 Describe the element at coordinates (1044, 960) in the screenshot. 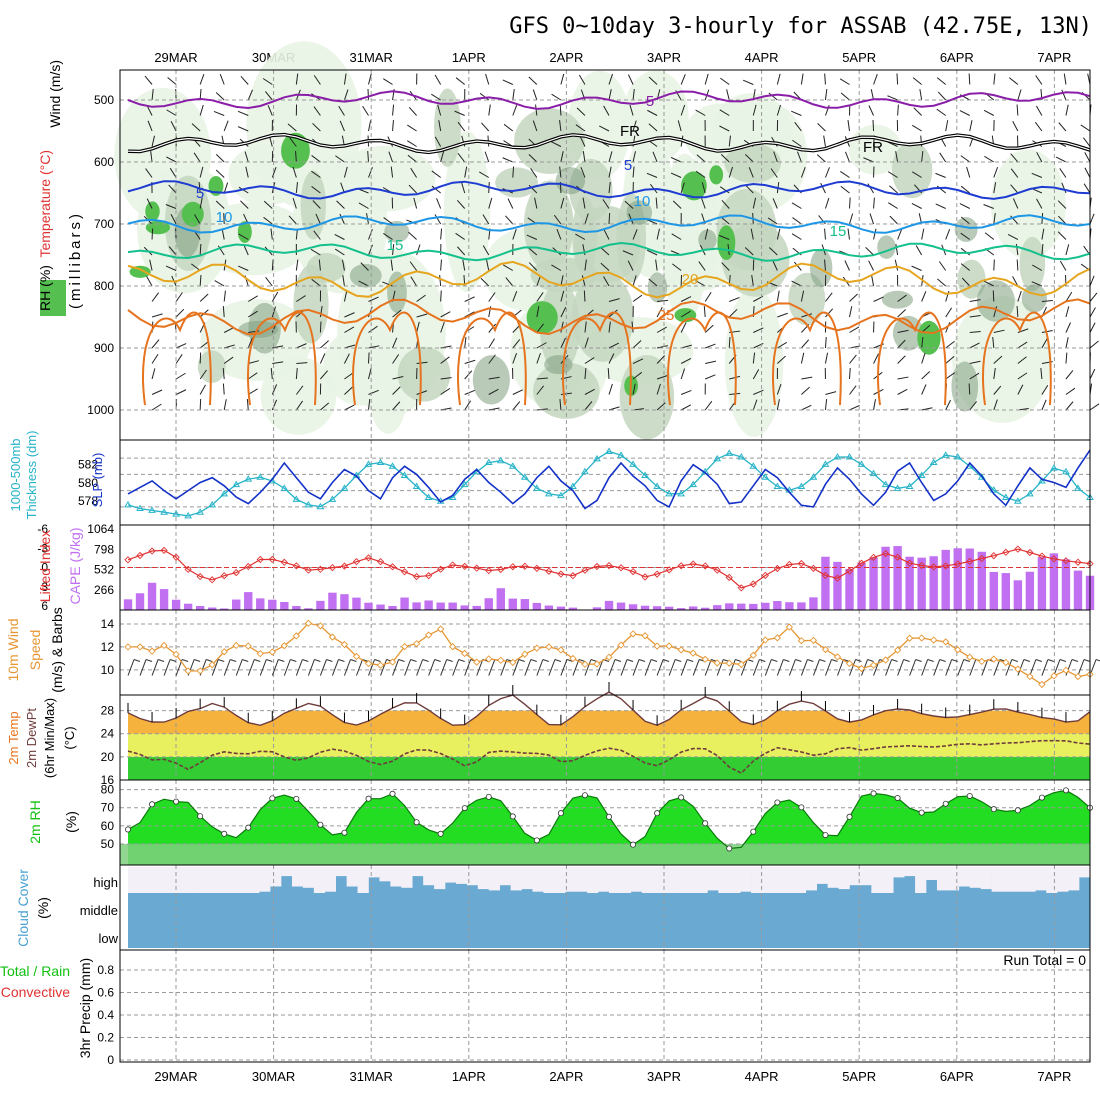

I see `run-total: Run Total = 0` at that location.